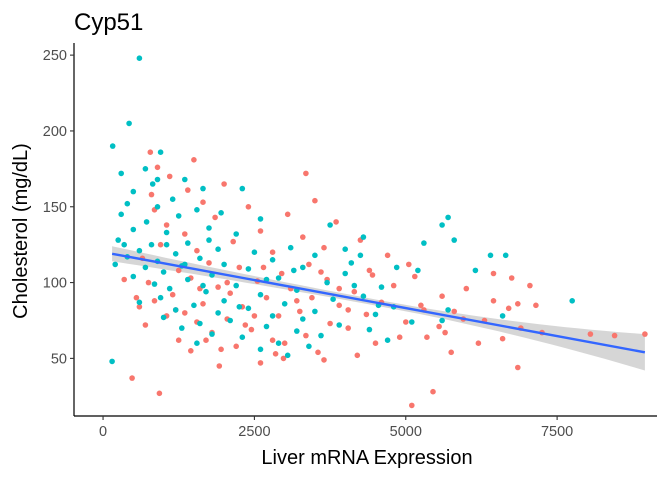  I want to click on x-tick-label: 7500, so click(557, 432).